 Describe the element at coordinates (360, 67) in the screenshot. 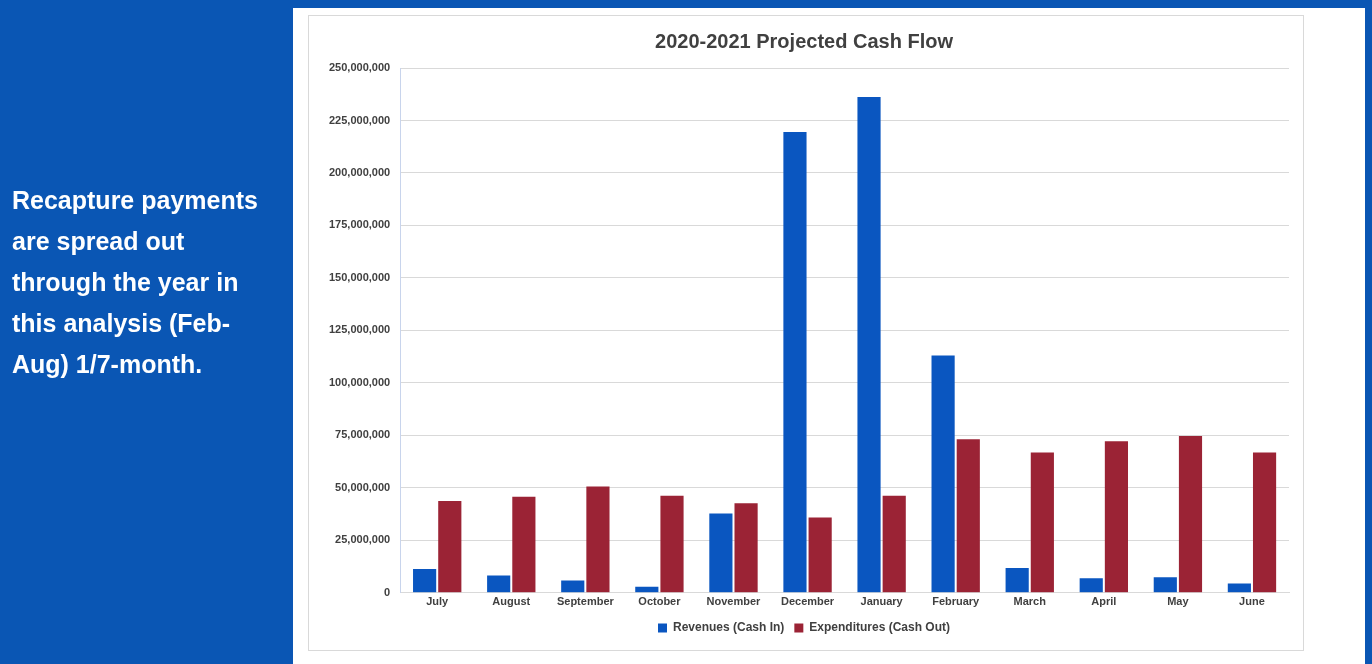

I see `y-tick-label: 250,000,000` at that location.